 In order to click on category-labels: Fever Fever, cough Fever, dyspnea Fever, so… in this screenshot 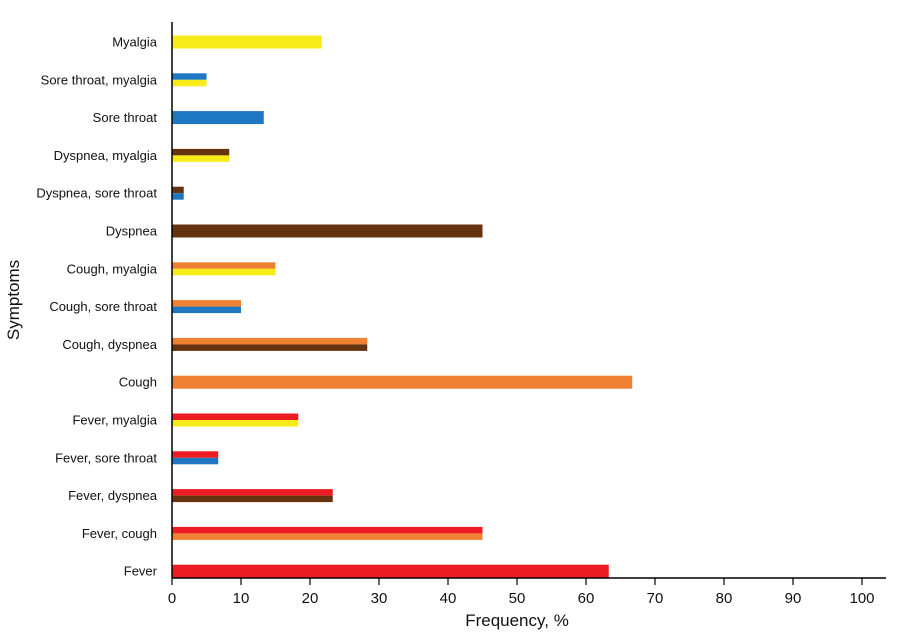, I will do `click(96, 307)`.